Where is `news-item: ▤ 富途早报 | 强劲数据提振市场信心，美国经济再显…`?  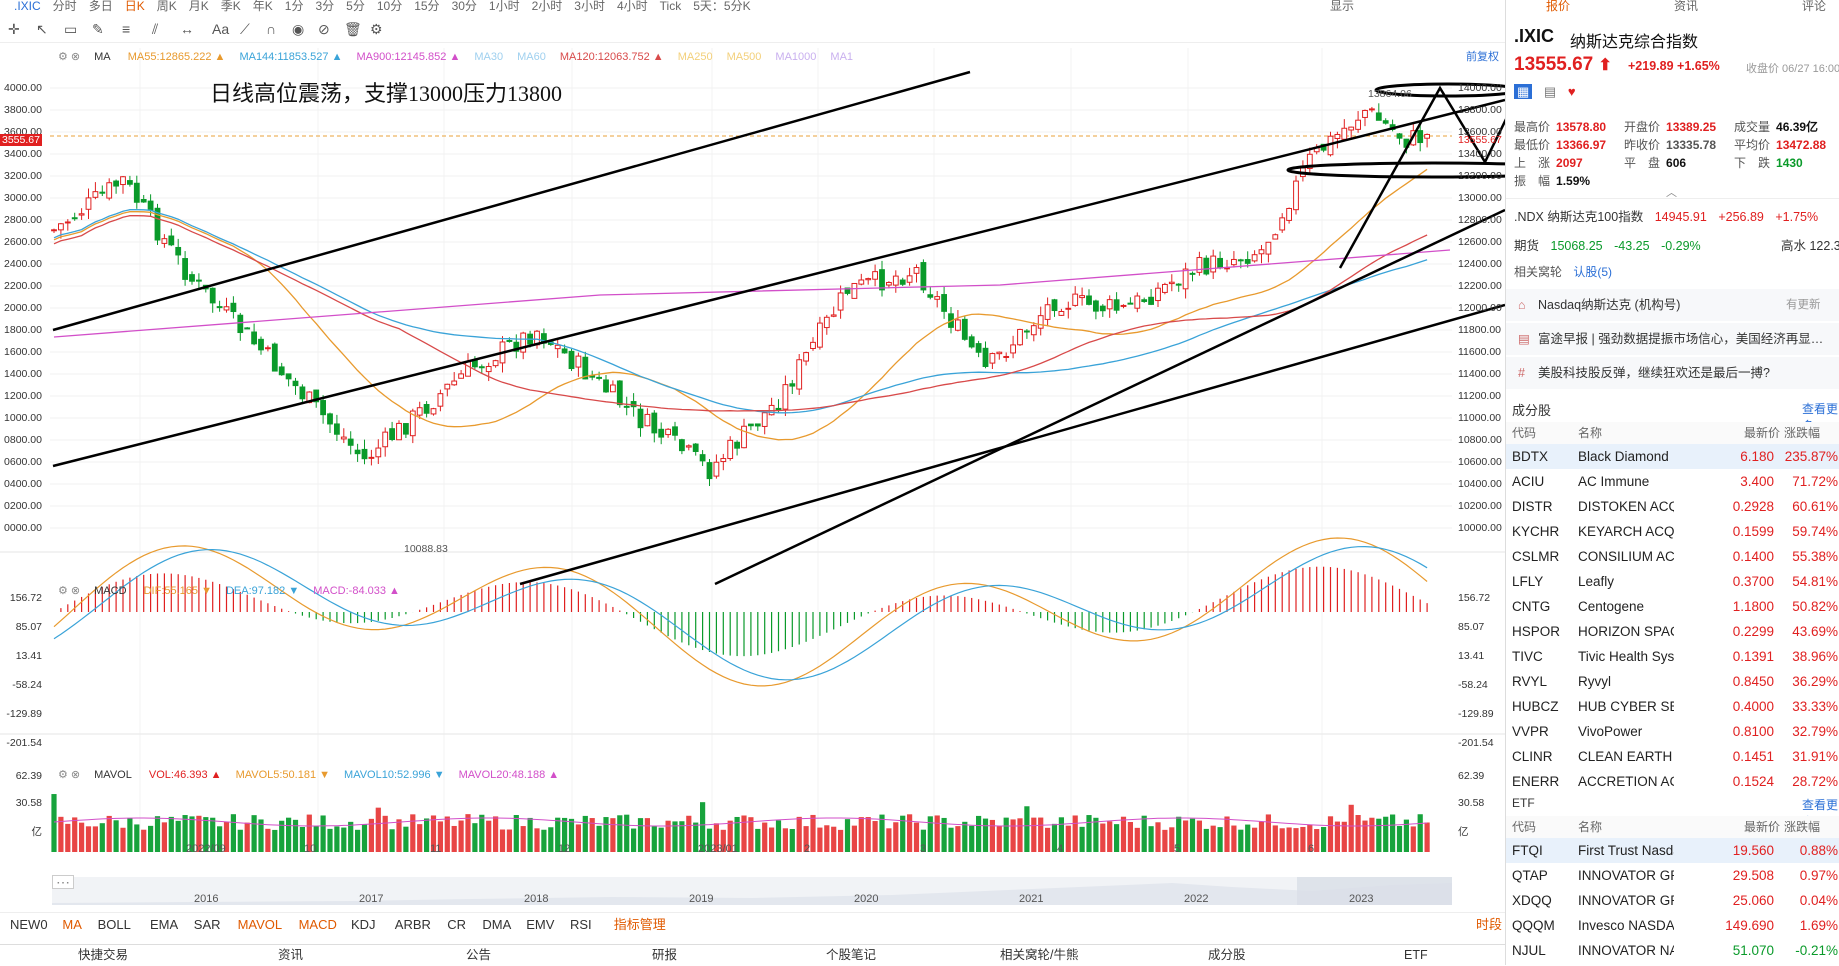 news-item: ▤ 富途早报 | 强劲数据提振市场信心，美国经济再显… is located at coordinates (1672, 339).